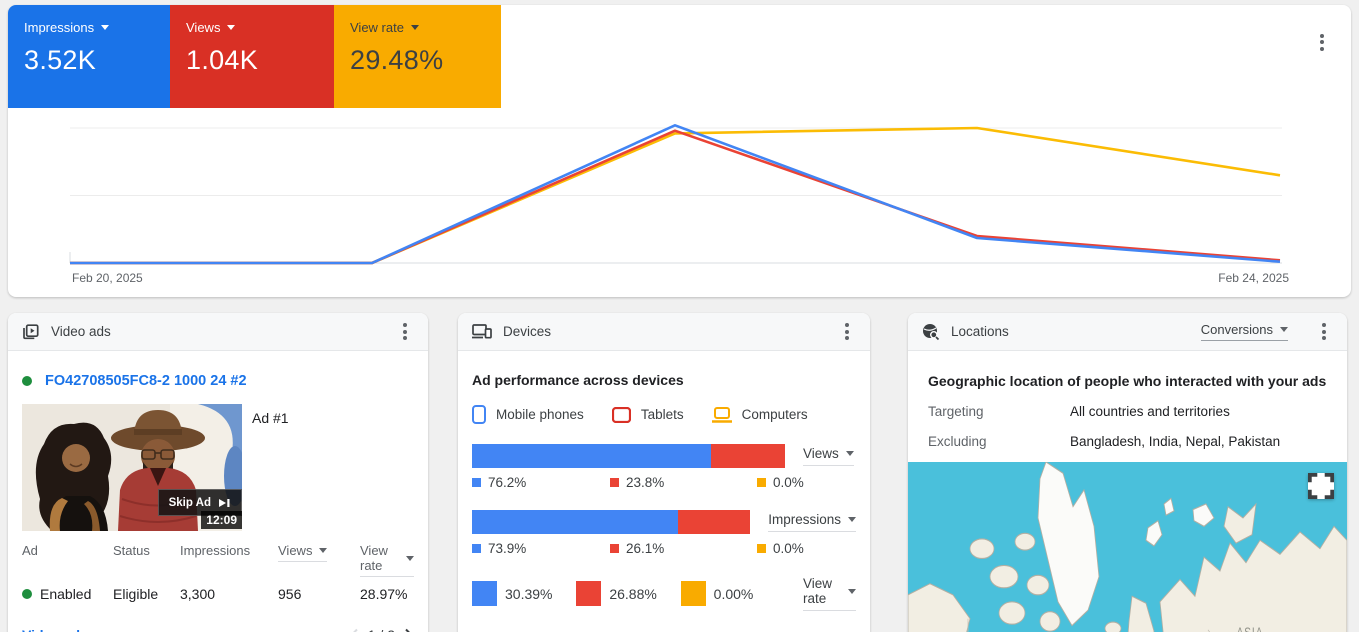 The width and height of the screenshot is (1359, 632). What do you see at coordinates (611, 522) in the screenshot?
I see `devices-bar-impressions` at bounding box center [611, 522].